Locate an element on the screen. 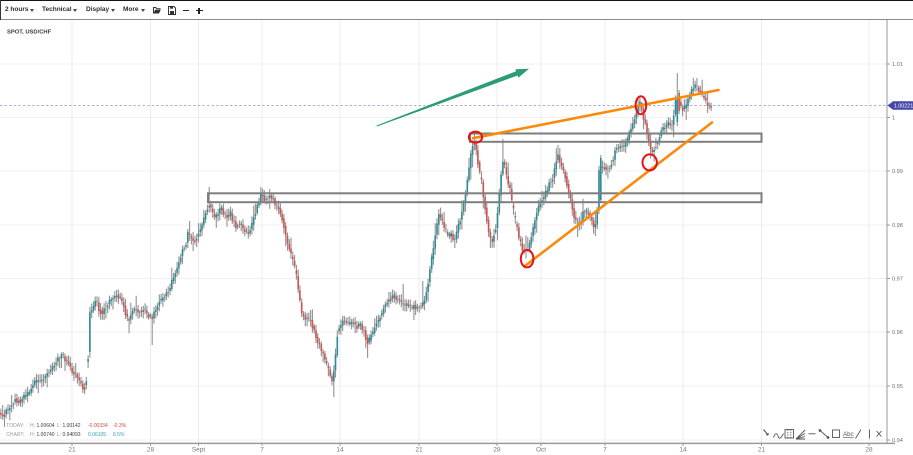 This screenshot has height=455, width=913. svg-text: 0.94 is located at coordinates (897, 441).